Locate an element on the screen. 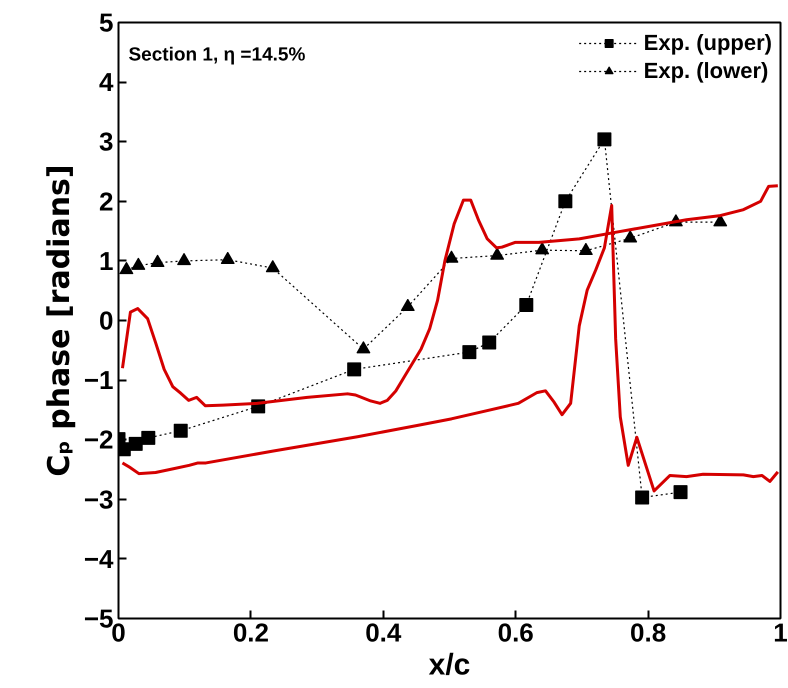 The height and width of the screenshot is (688, 788). y-tick-label: 2 is located at coordinates (106, 201).